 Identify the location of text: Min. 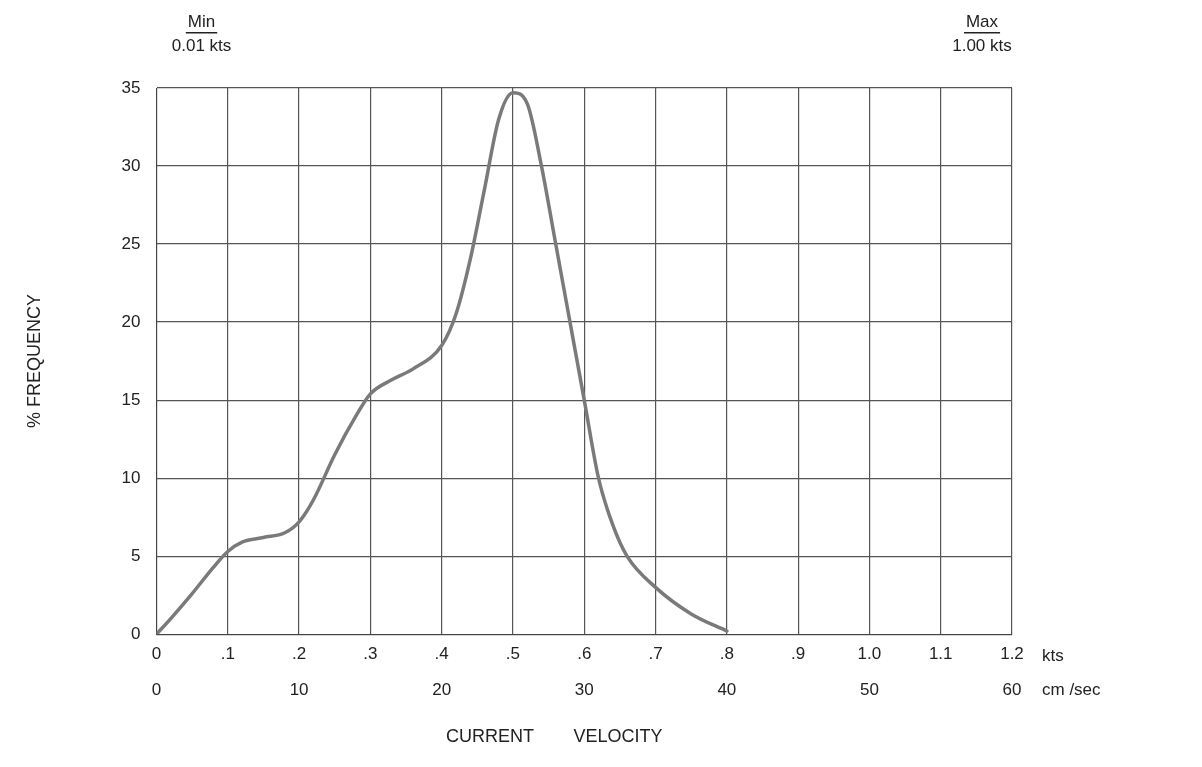
(201, 21).